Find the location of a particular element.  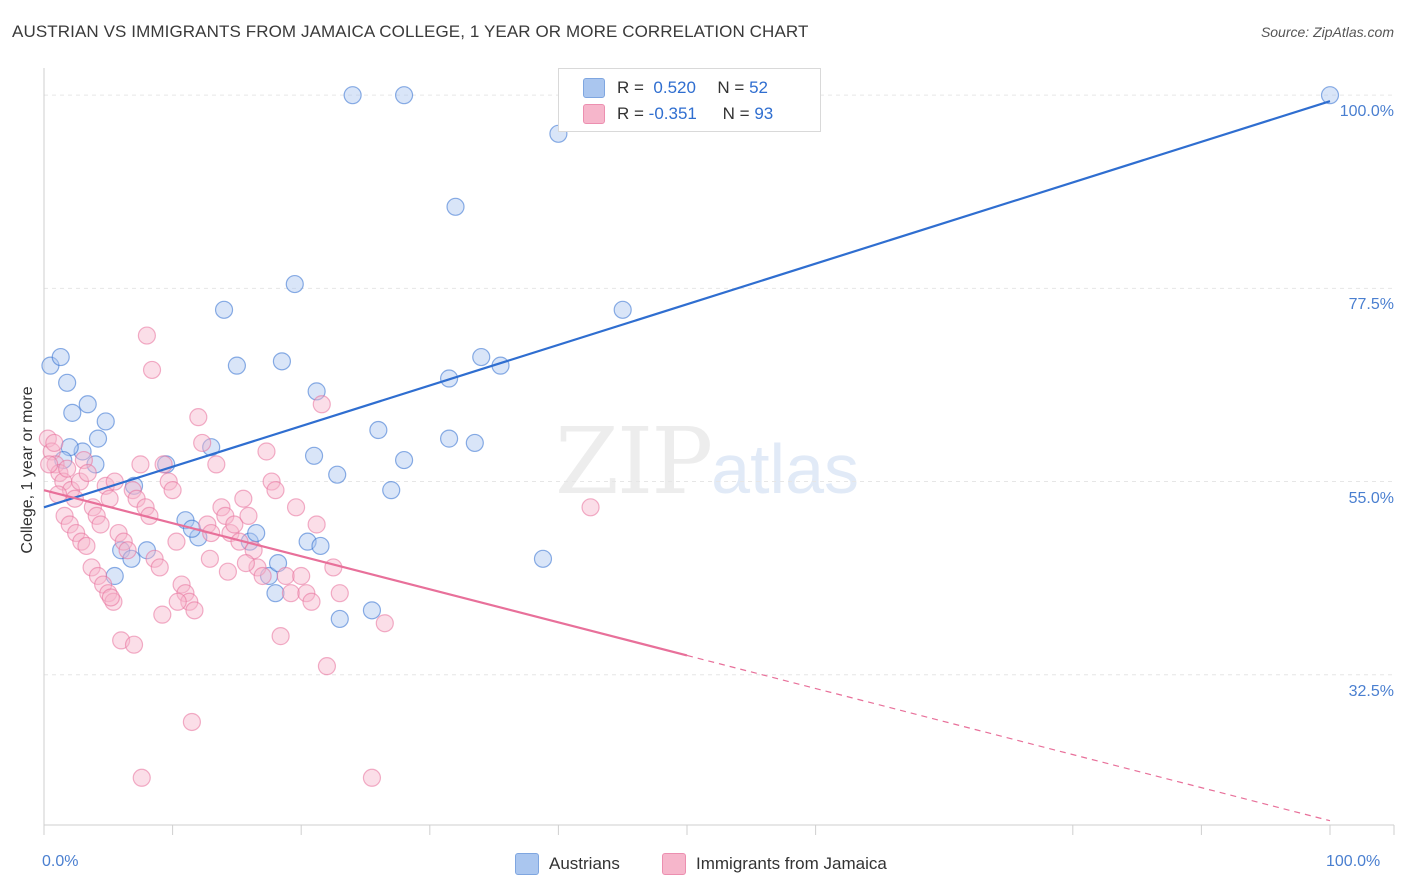

watermark: ZIPatlas is located at coordinates (707, 461).